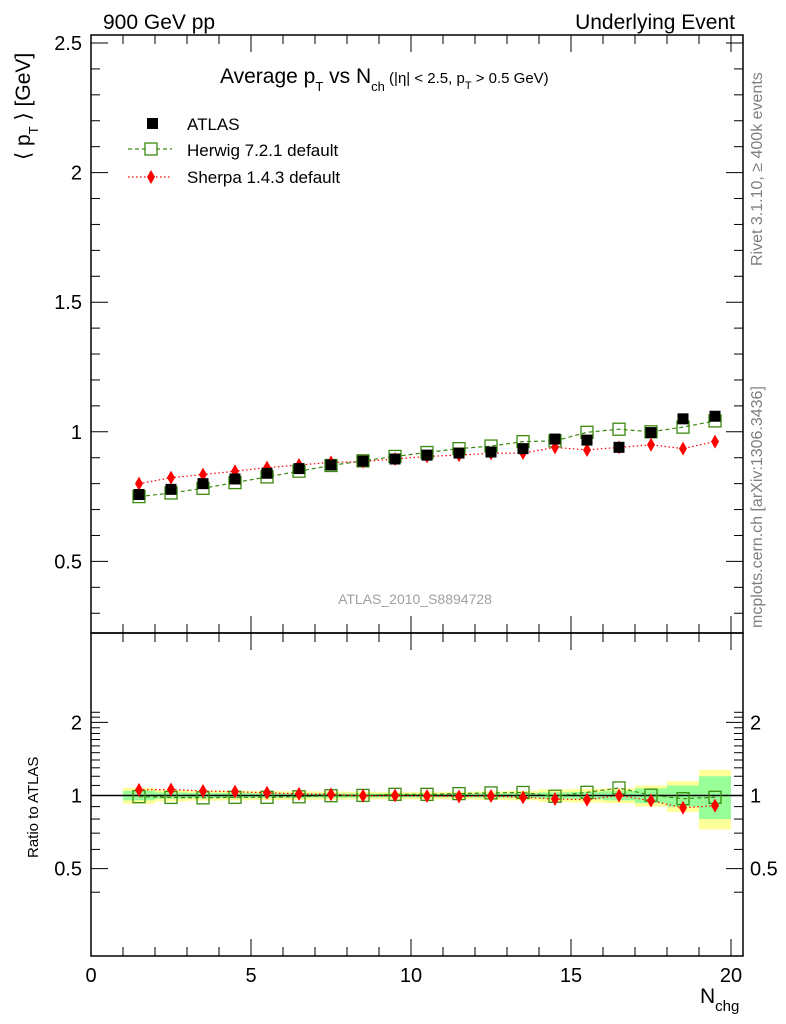 The image size is (786, 1024). I want to click on header-right: Underlying Event, so click(655, 22).